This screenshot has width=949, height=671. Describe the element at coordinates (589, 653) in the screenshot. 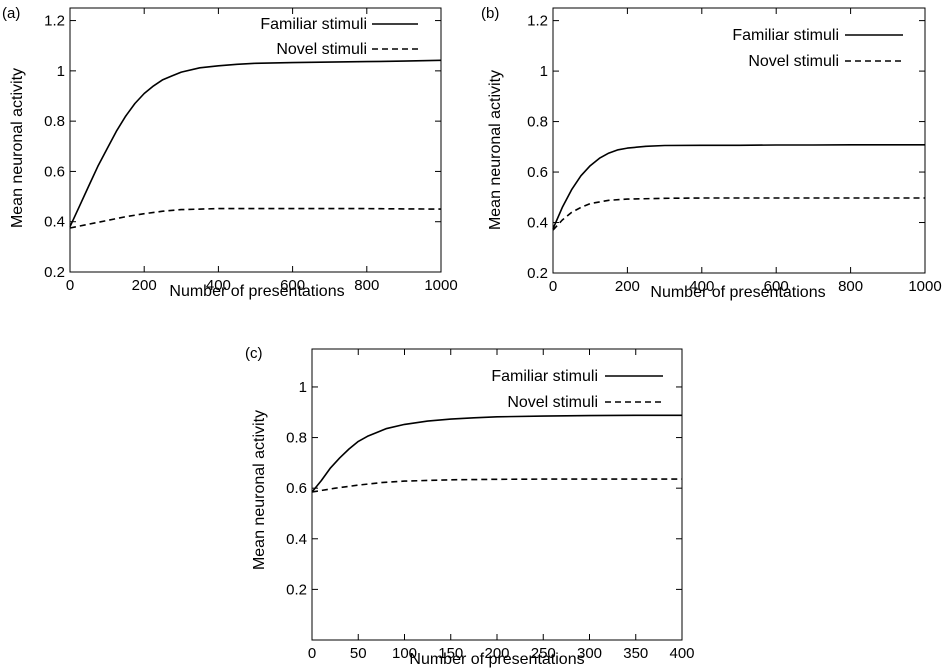

I see `x-tick-label: 300` at that location.